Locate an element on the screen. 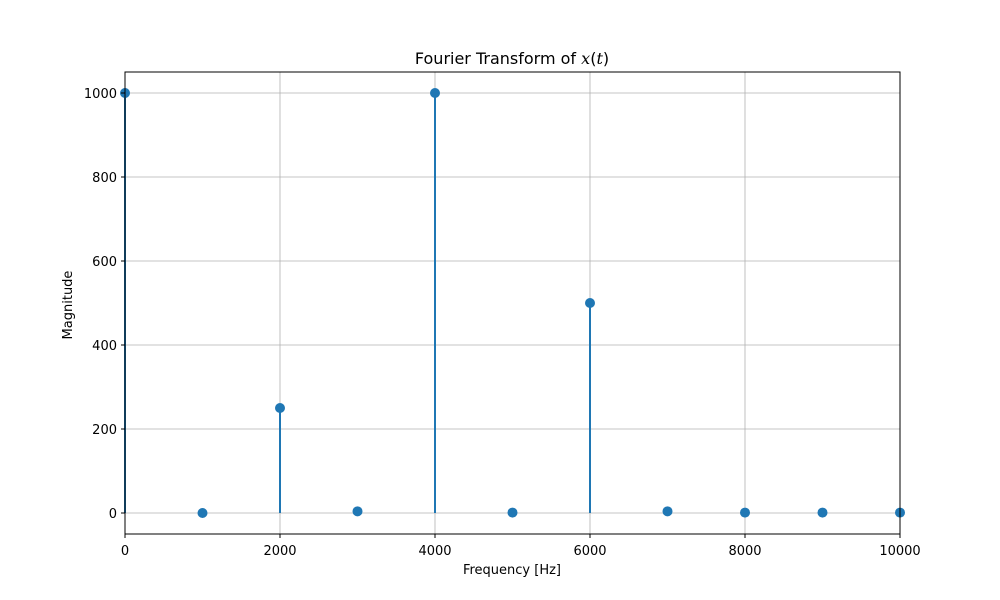  chart-title: Fourier Transform of x(t) is located at coordinates (512, 58).